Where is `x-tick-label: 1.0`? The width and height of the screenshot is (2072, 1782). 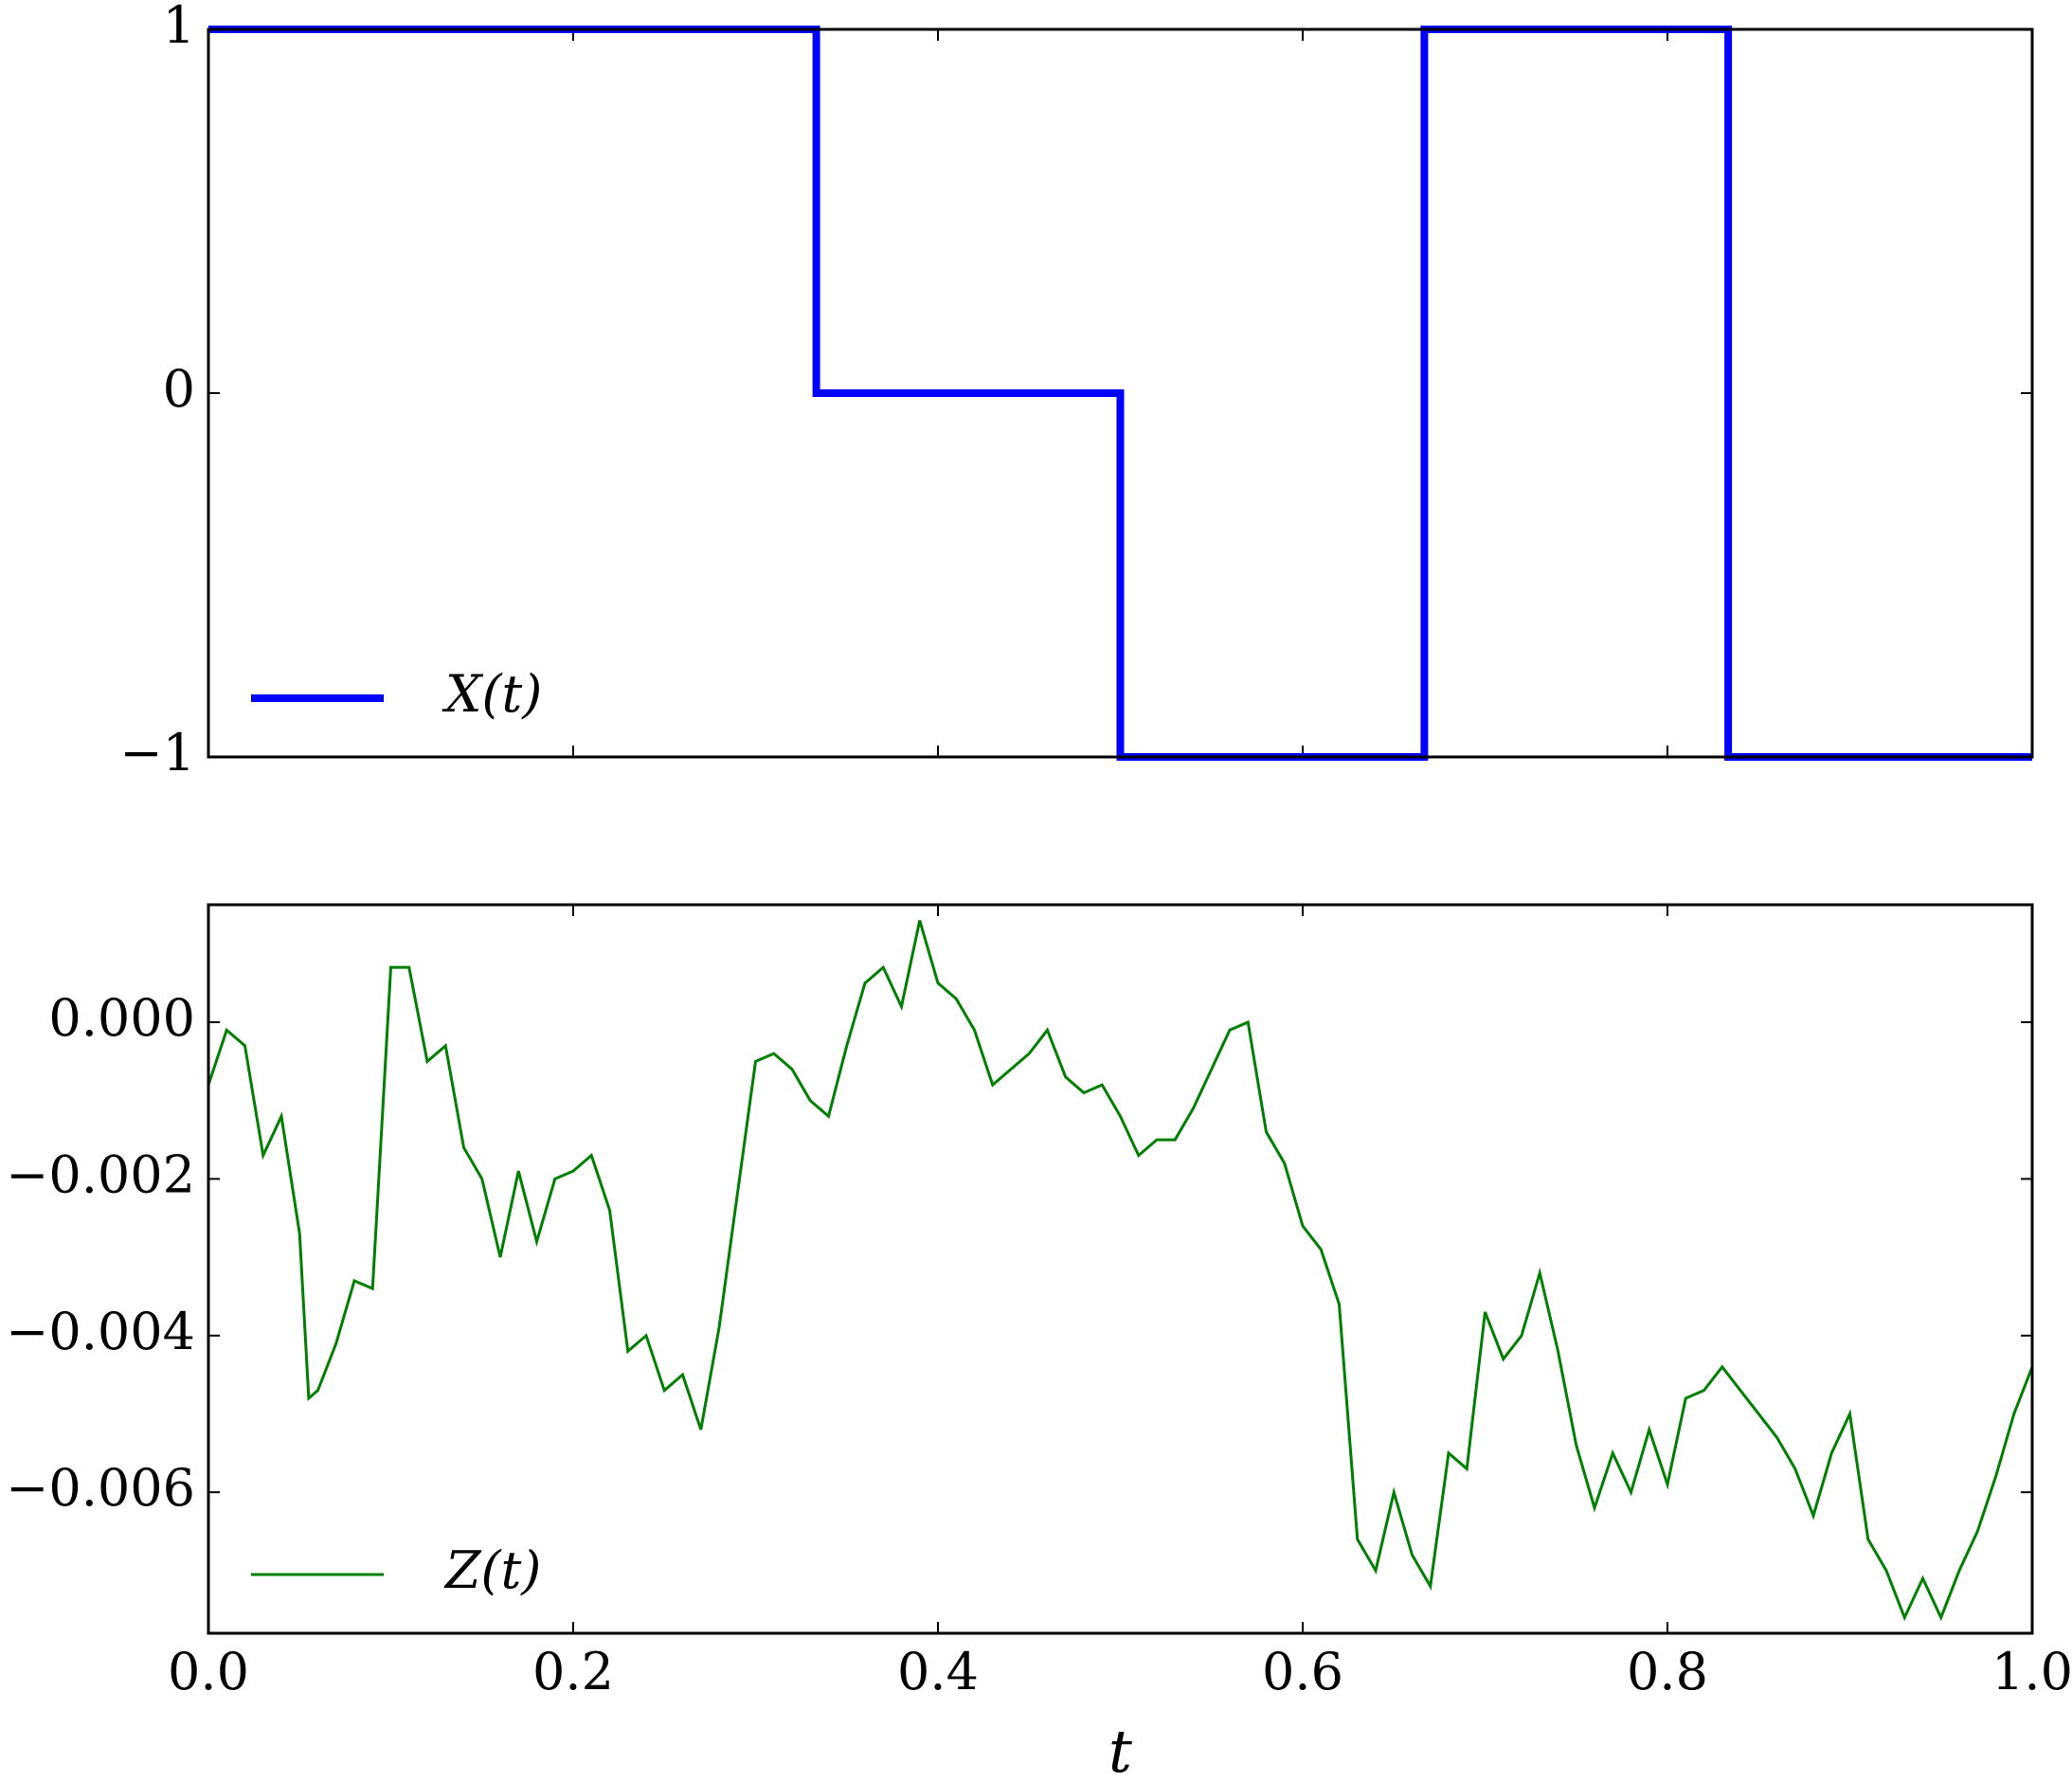 x-tick-label: 1.0 is located at coordinates (2031, 1671).